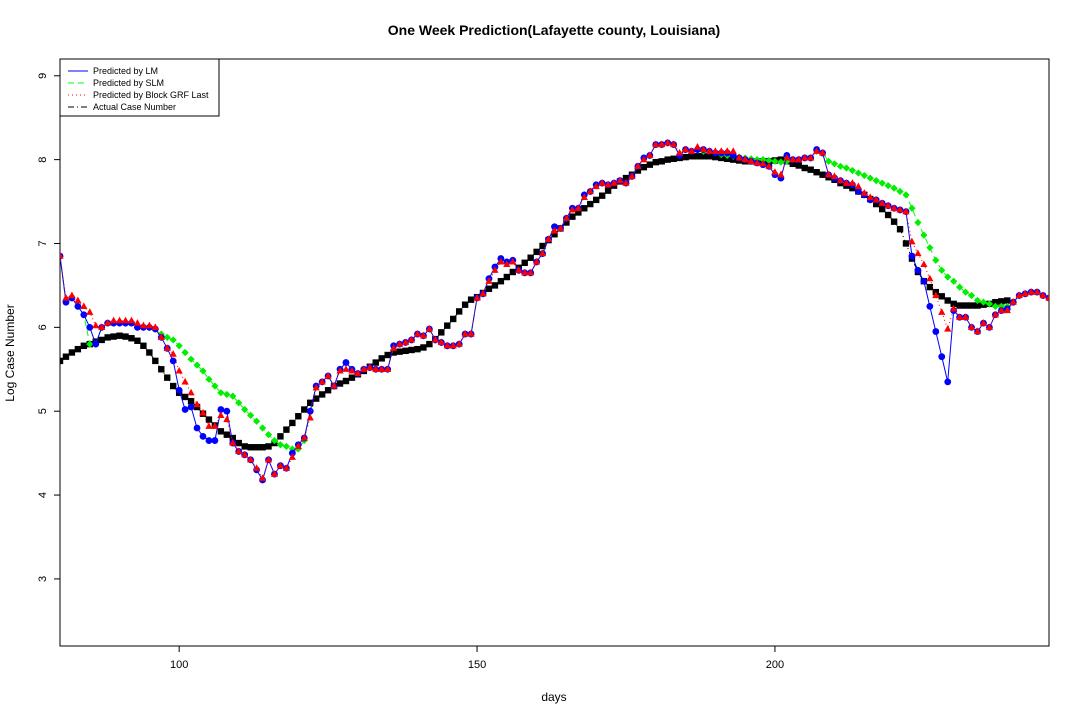  Describe the element at coordinates (477, 665) in the screenshot. I see `x-tick-label: 150` at that location.